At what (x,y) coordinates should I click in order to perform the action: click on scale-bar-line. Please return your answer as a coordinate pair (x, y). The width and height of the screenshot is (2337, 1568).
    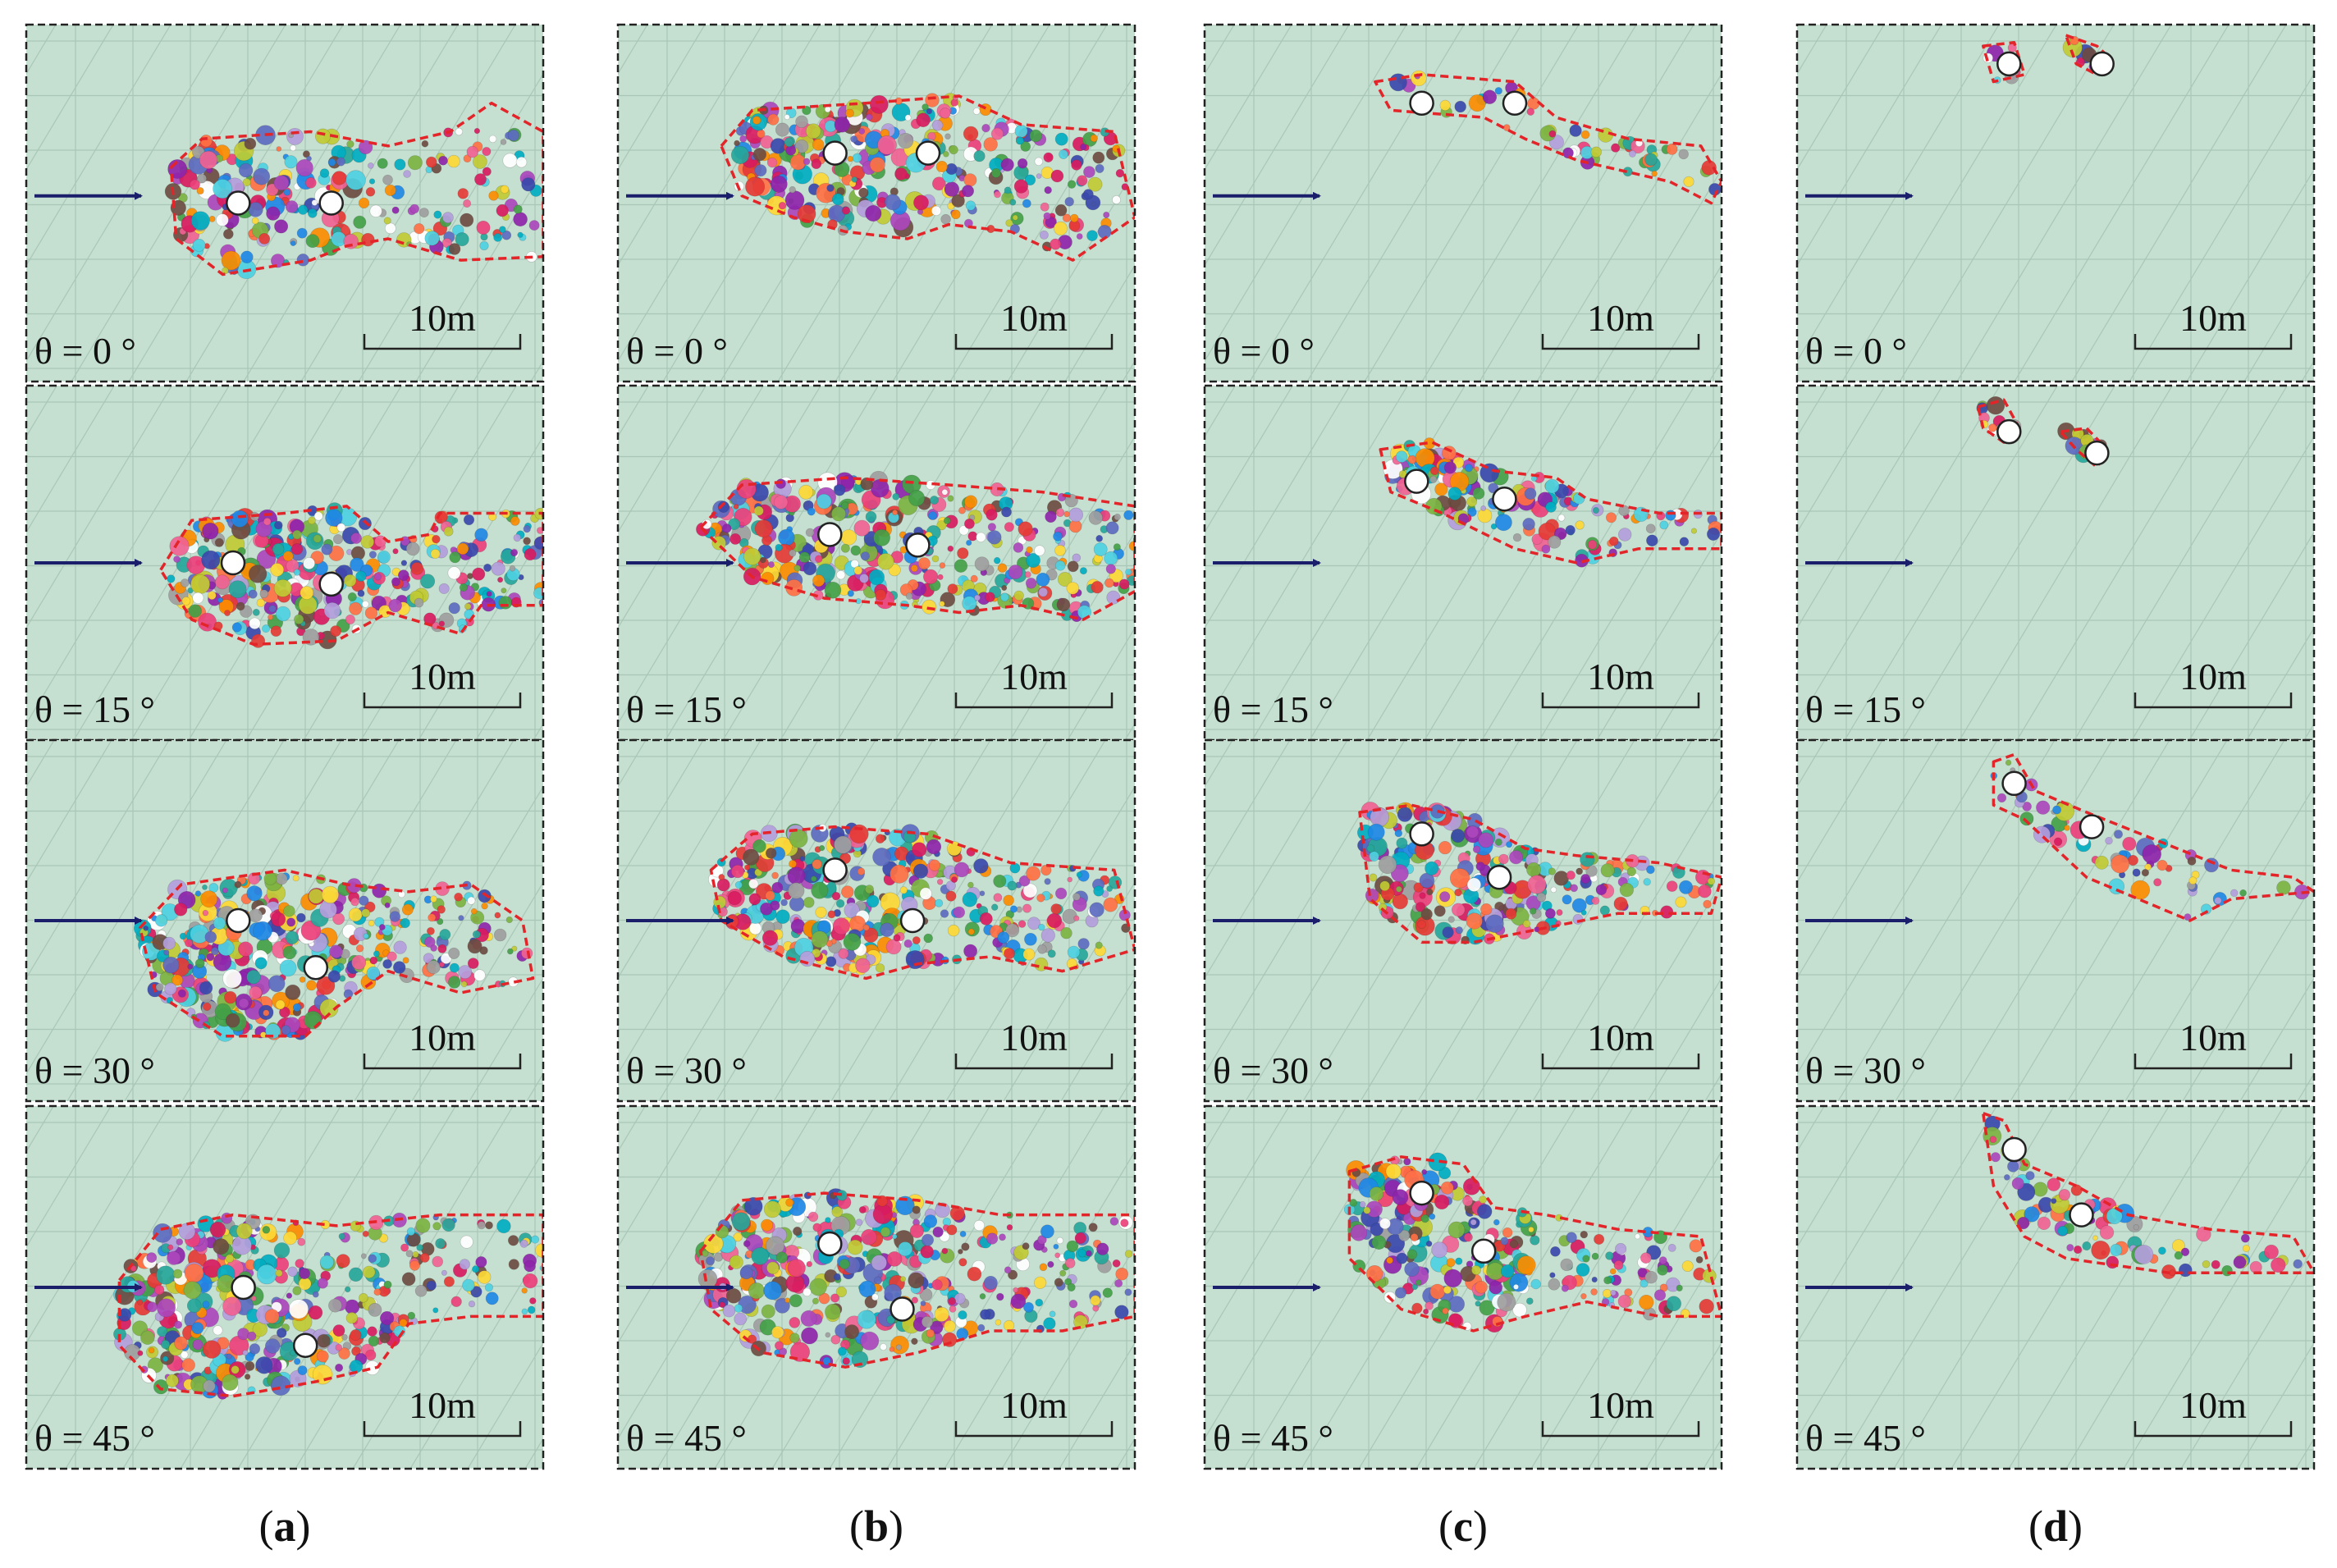
    Looking at the image, I should click on (442, 1062).